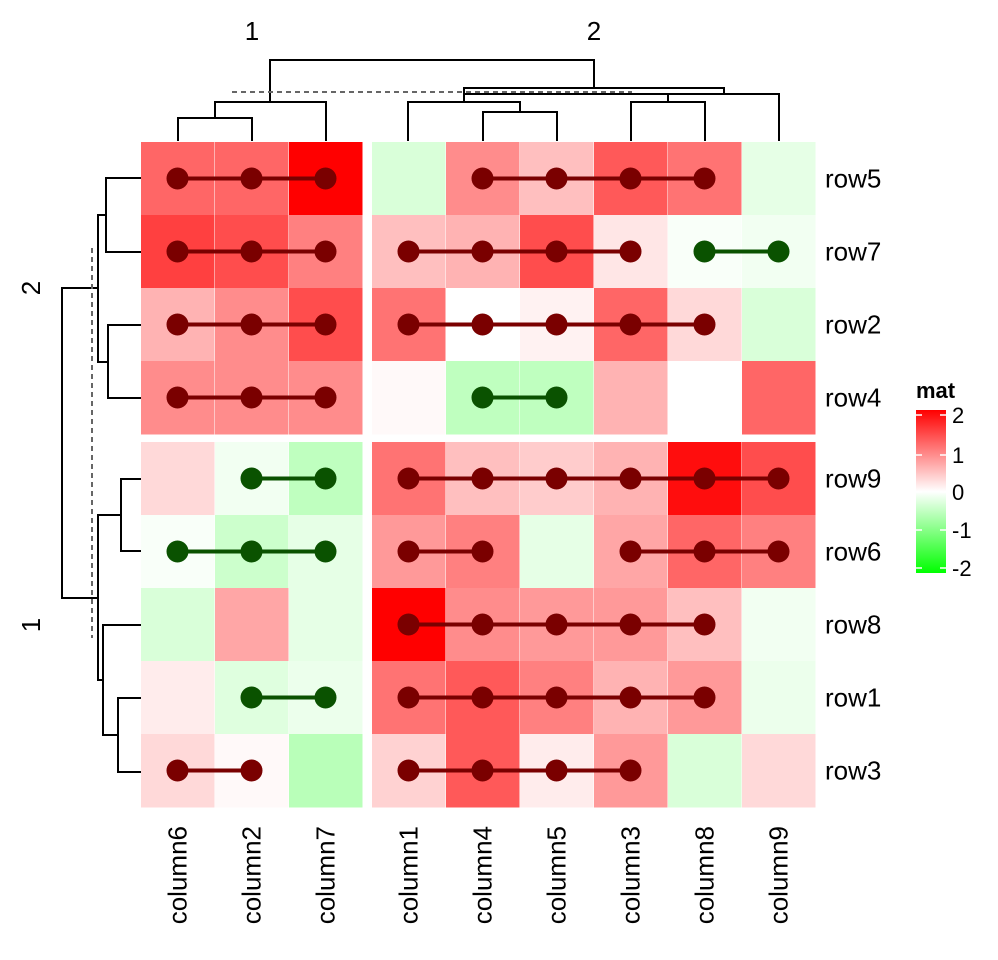  I want to click on point-row7-column4, so click(482, 251).